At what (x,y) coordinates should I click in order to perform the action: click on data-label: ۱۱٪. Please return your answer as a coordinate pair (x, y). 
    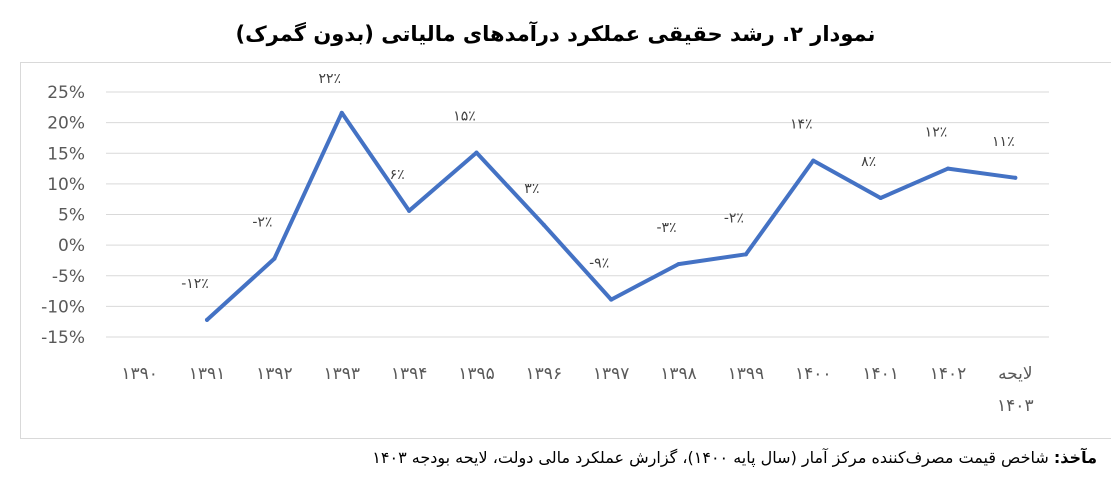
    Looking at the image, I should click on (1003, 142).